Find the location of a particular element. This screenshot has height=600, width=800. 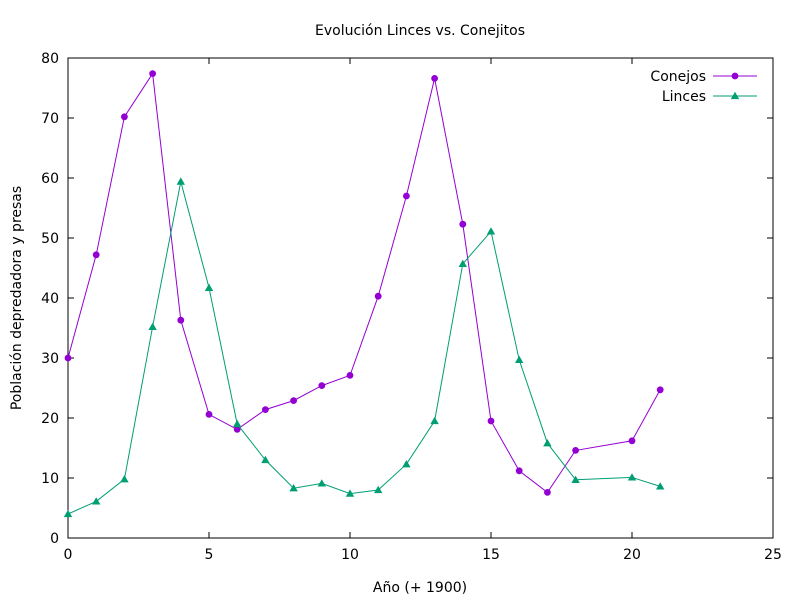

y-tick-label: 0 is located at coordinates (54, 539).